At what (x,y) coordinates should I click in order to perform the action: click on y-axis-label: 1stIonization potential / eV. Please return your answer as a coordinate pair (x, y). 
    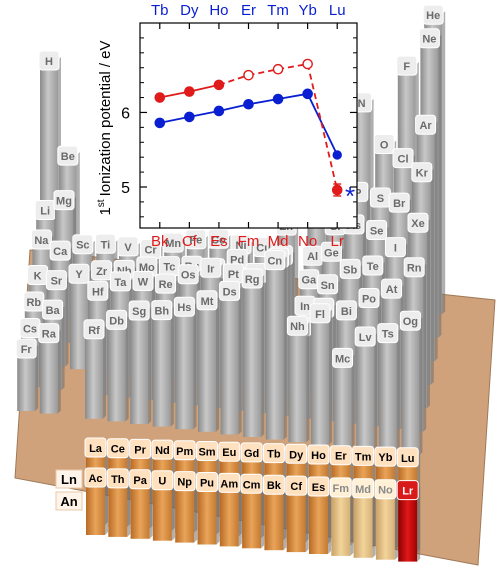
    Looking at the image, I should click on (105, 127).